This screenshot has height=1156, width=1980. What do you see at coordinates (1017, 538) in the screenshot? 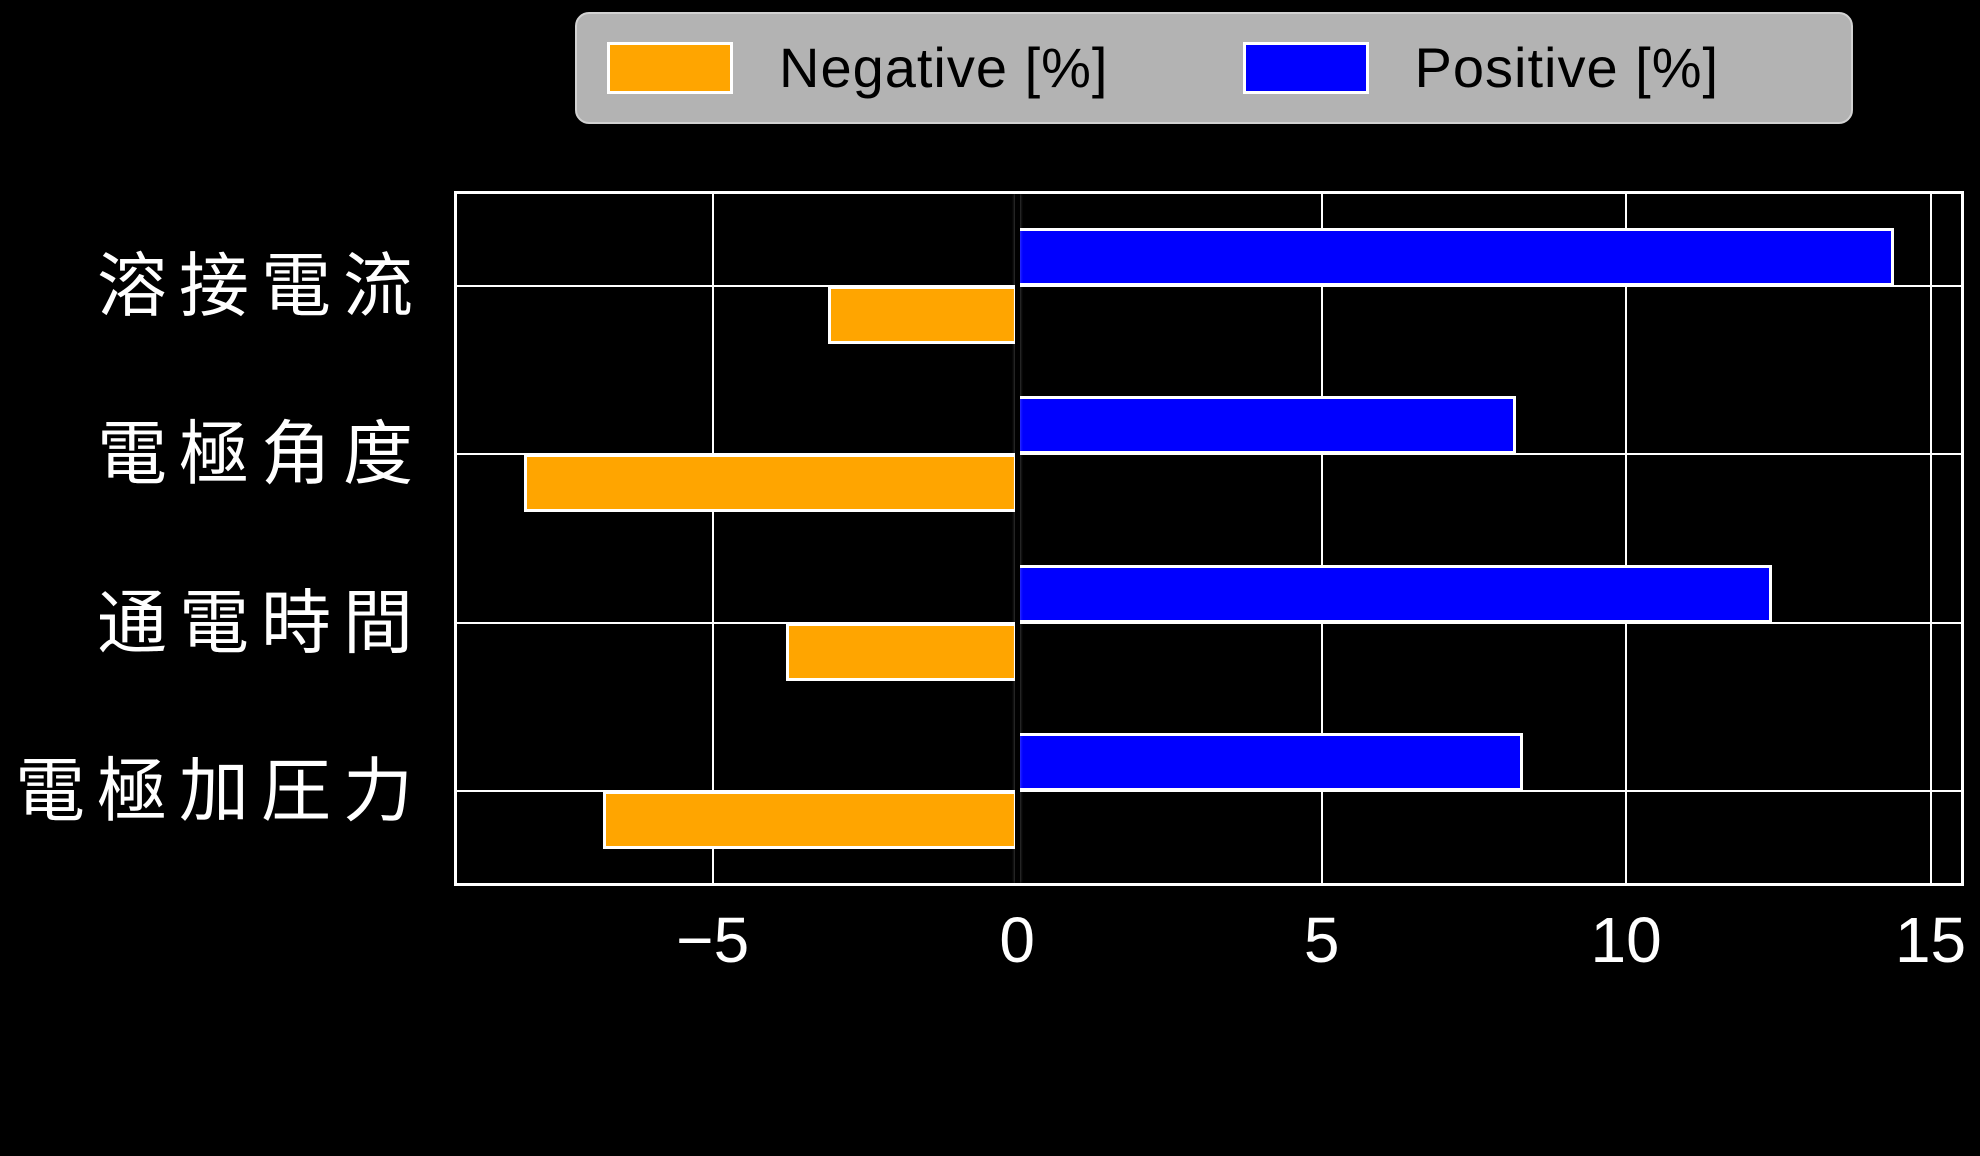
I see `zero-line` at bounding box center [1017, 538].